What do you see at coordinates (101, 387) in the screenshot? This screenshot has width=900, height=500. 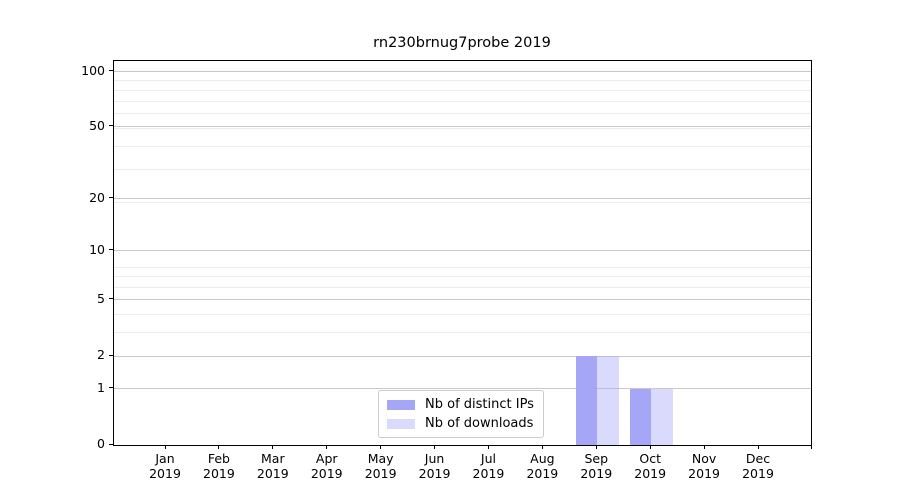 I see `y-tick-label: 1` at bounding box center [101, 387].